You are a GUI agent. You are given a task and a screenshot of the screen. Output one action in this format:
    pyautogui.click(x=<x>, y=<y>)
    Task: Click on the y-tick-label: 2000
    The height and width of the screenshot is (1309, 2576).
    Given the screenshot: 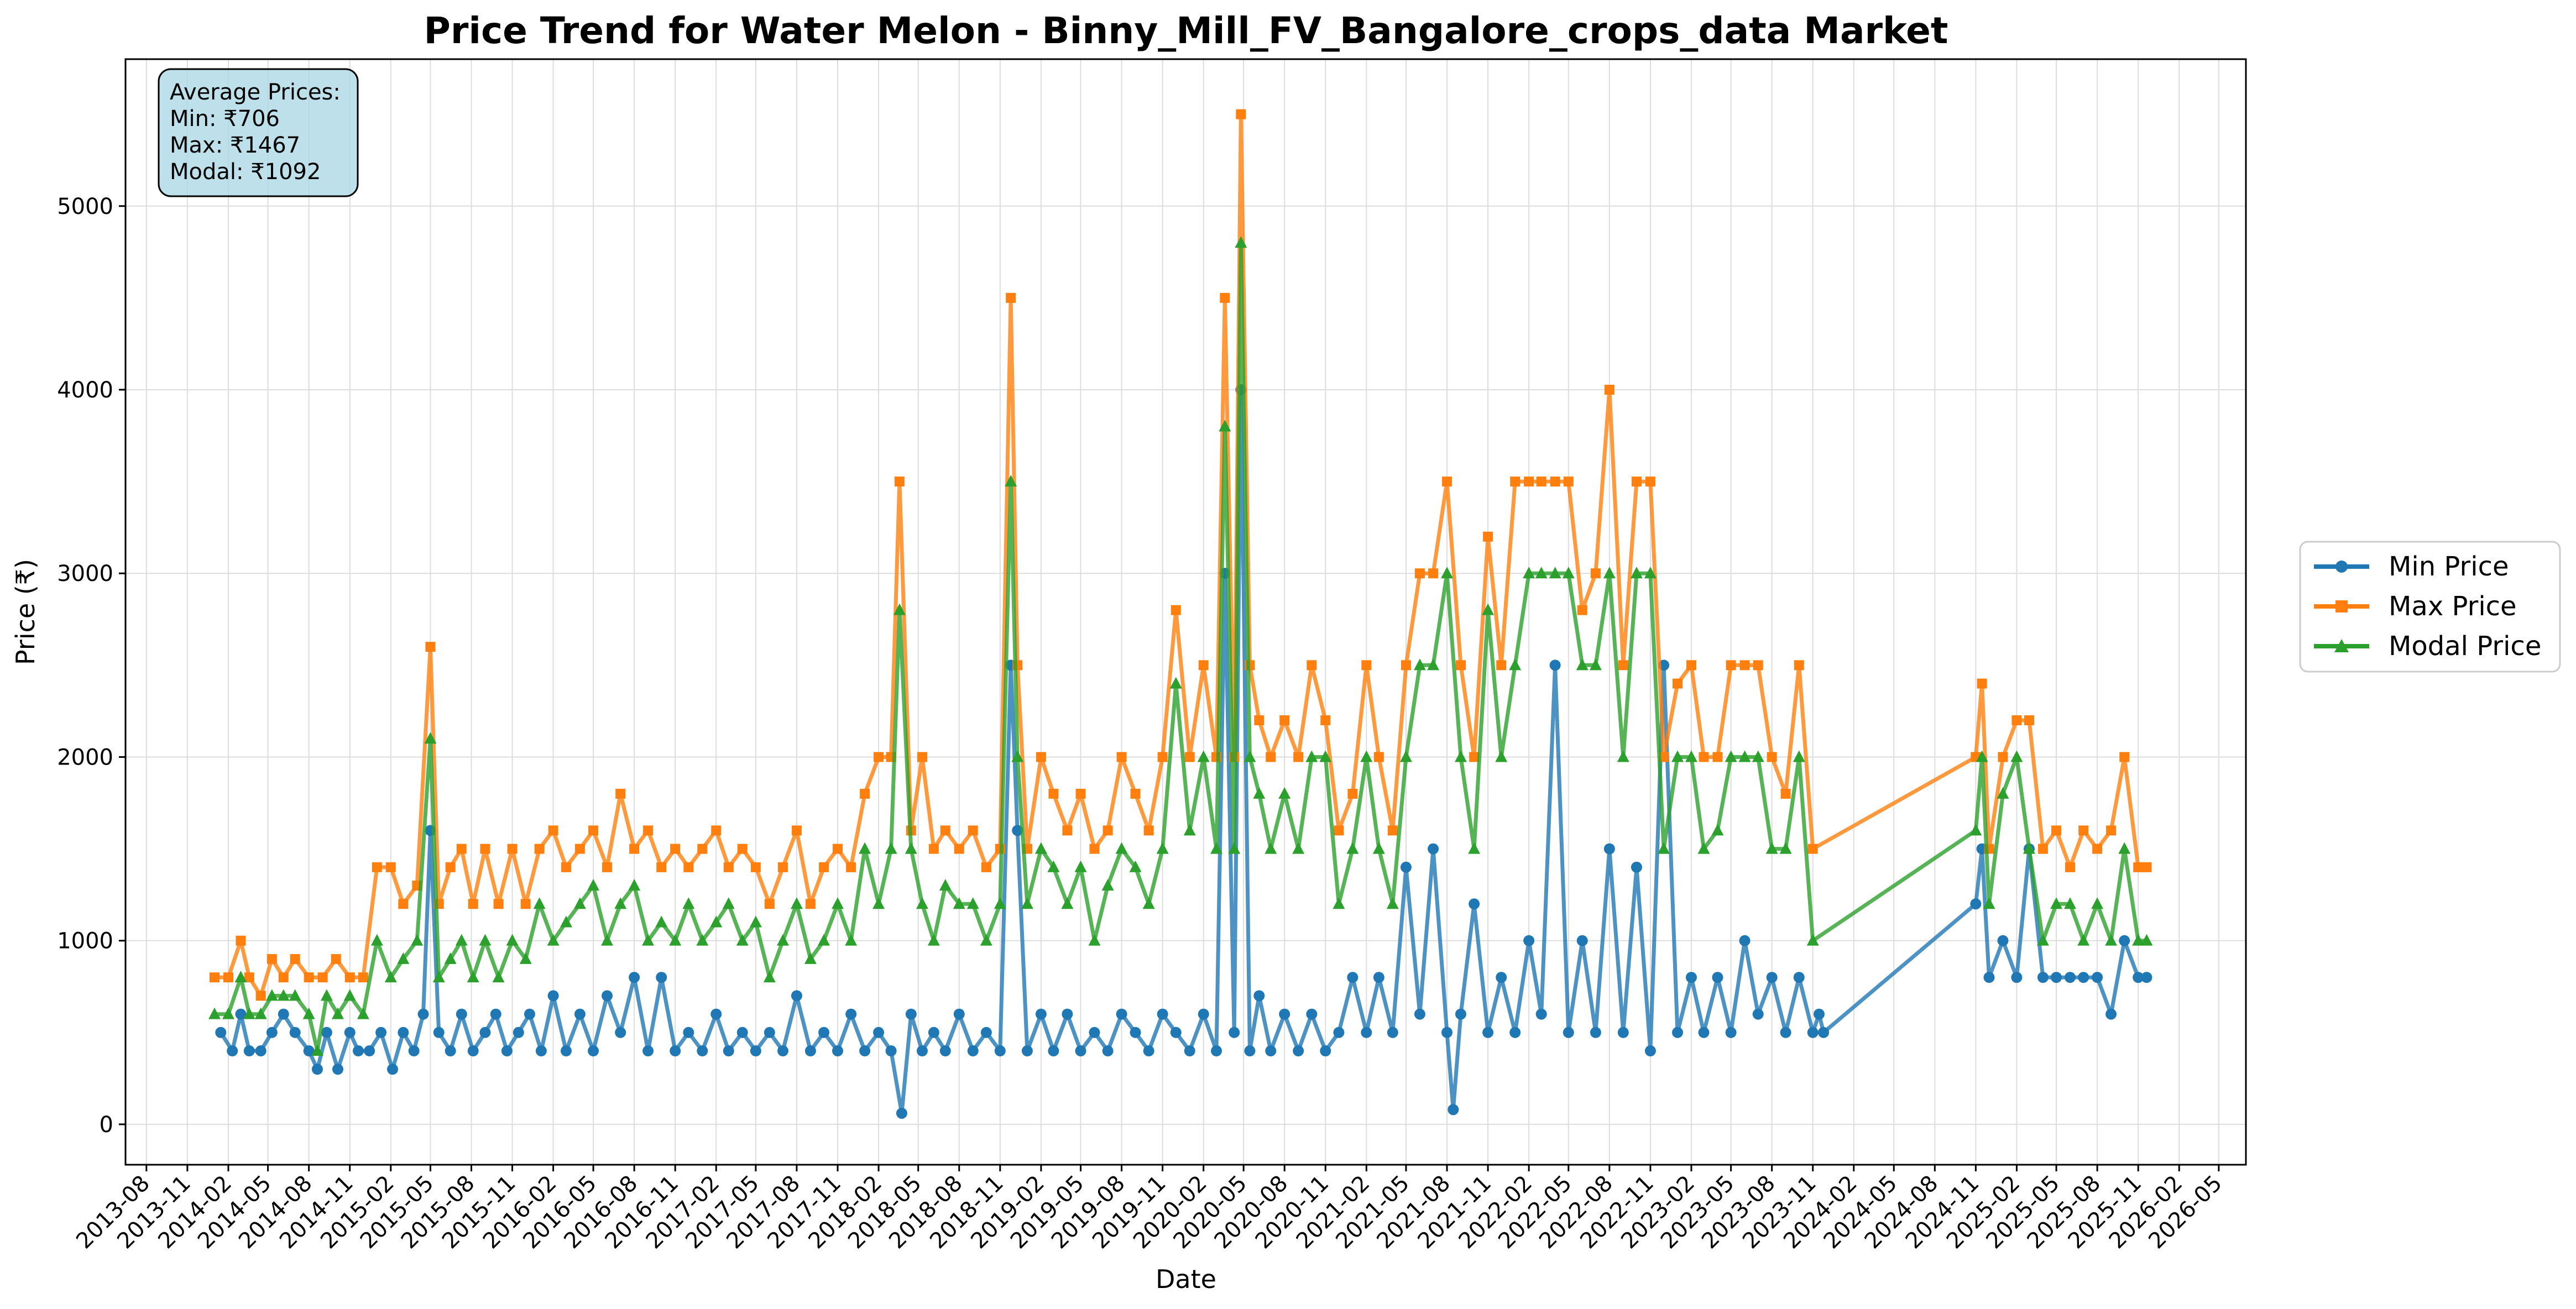 What is the action you would take?
    pyautogui.click(x=85, y=758)
    